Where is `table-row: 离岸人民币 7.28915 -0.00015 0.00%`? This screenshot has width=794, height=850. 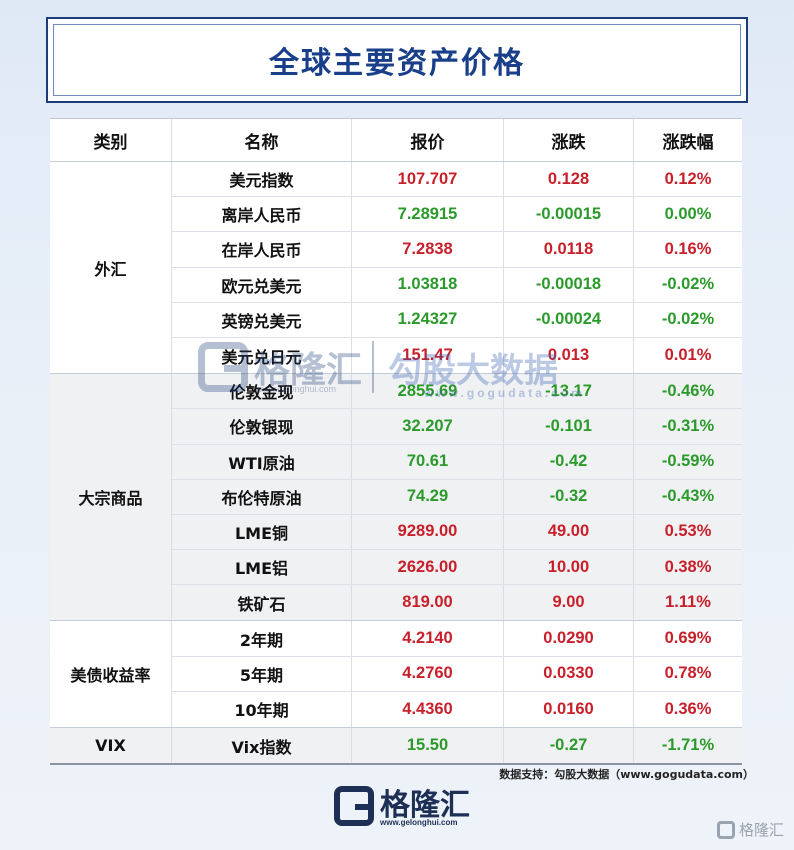
table-row: 离岸人民币 7.28915 -0.00015 0.00% is located at coordinates (457, 215).